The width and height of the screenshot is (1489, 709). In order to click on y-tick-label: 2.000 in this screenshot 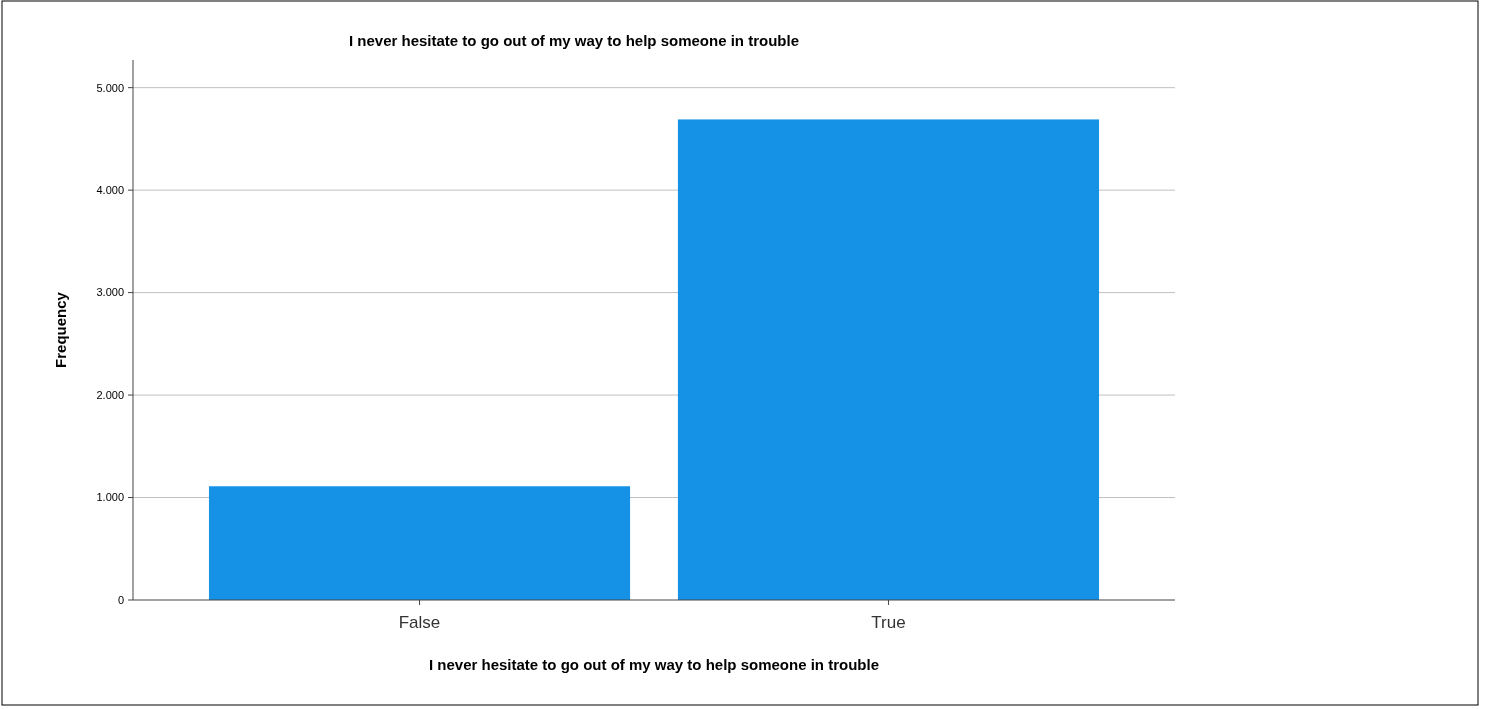, I will do `click(110, 394)`.